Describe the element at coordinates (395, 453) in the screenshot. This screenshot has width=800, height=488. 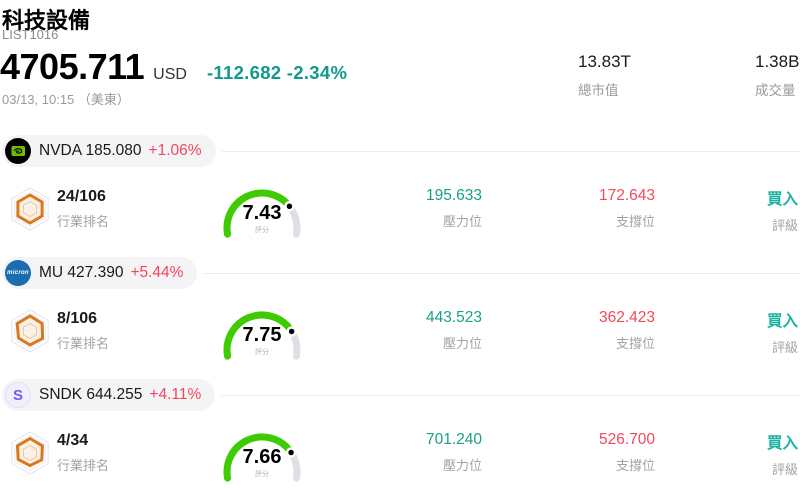
I see `resistance-col: 701.240 壓力位` at that location.